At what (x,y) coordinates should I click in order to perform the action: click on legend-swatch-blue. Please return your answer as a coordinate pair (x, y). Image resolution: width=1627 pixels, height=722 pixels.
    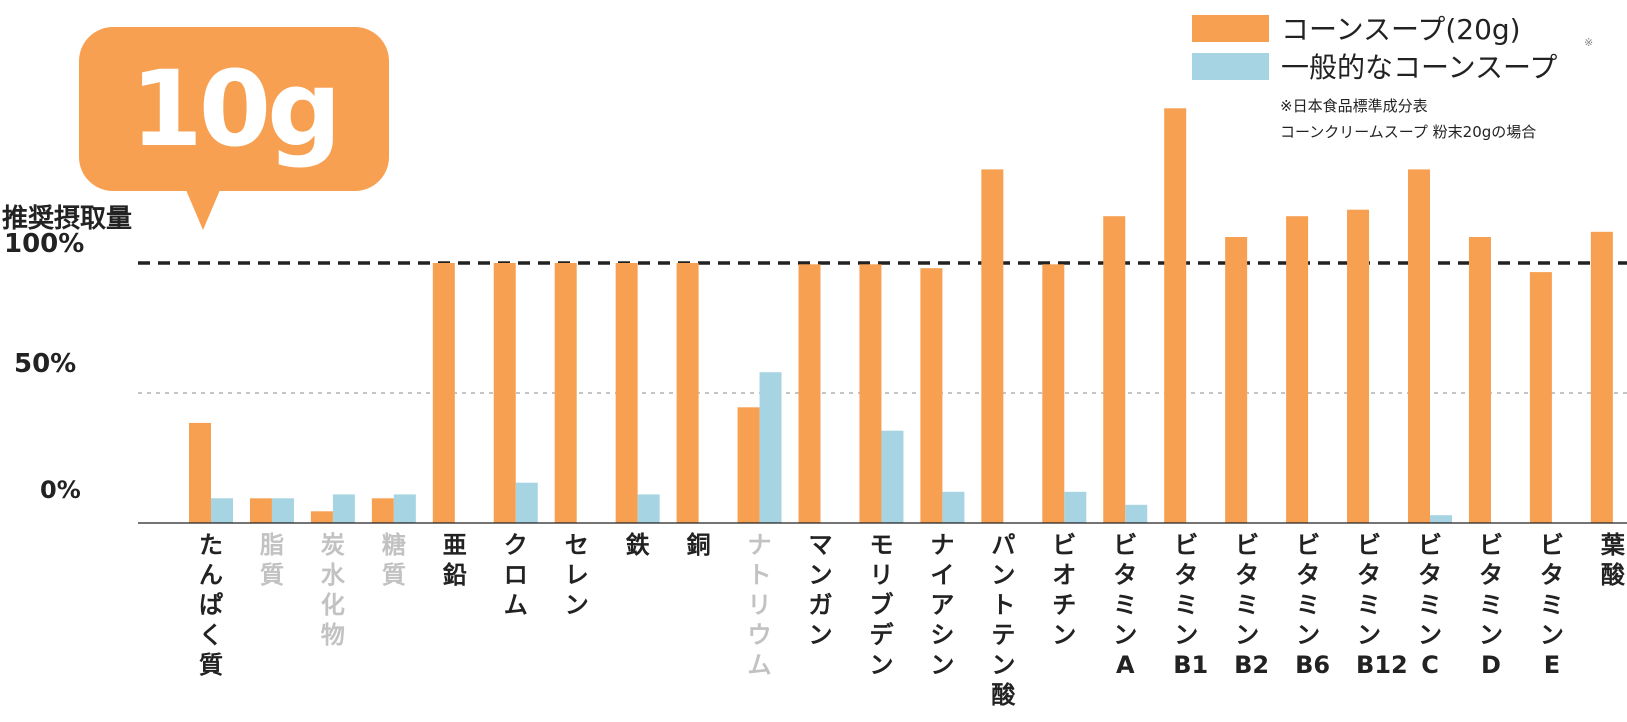
    Looking at the image, I should click on (1230, 66).